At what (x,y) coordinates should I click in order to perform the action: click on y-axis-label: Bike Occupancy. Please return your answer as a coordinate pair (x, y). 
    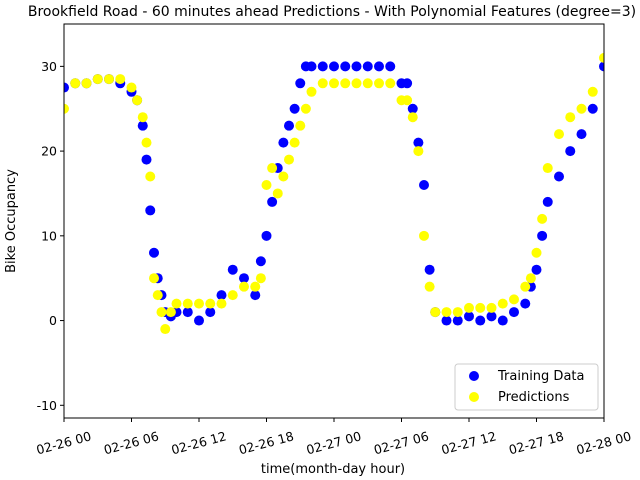
    Looking at the image, I should click on (11, 221).